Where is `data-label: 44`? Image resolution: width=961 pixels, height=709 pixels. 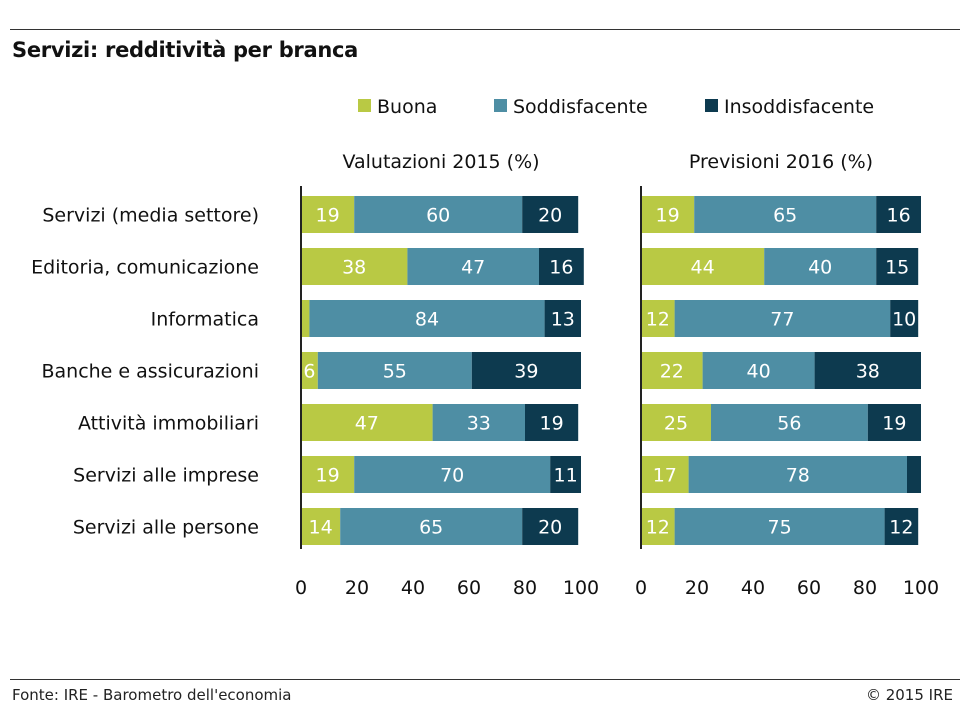
data-label: 44 is located at coordinates (703, 268).